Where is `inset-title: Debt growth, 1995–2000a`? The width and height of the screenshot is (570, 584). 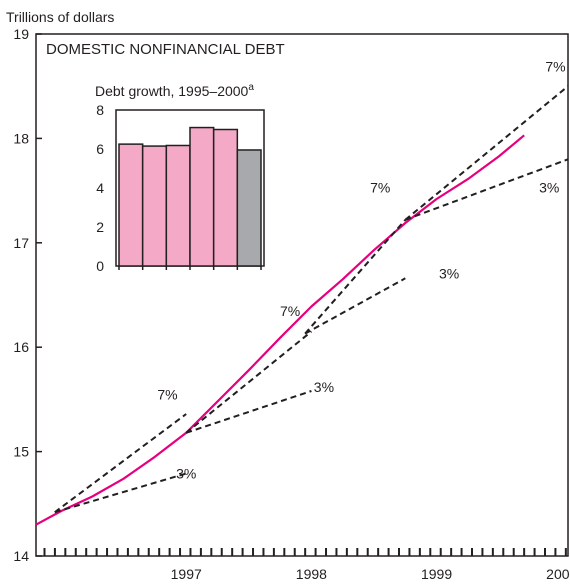
inset-title: Debt growth, 1995–2000a is located at coordinates (174, 90).